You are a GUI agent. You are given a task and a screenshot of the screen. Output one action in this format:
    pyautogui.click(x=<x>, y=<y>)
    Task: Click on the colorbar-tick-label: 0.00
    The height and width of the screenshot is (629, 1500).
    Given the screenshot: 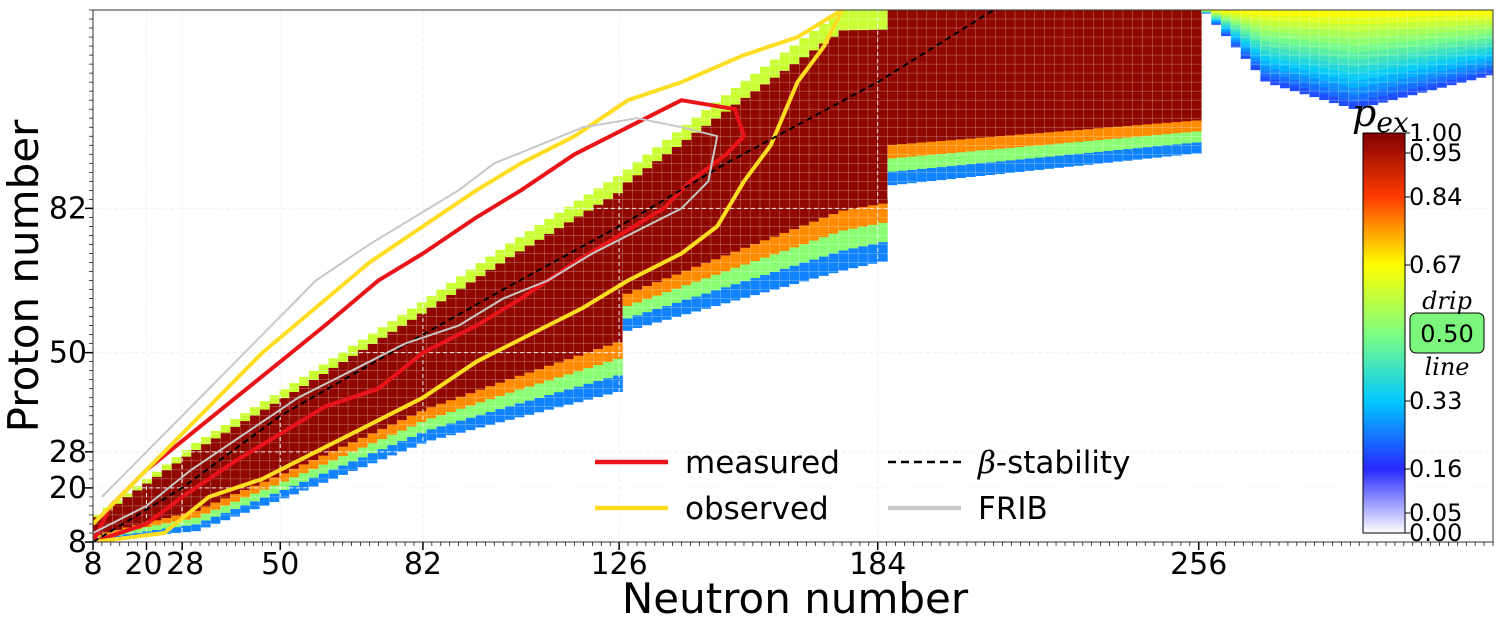 What is the action you would take?
    pyautogui.click(x=1435, y=533)
    